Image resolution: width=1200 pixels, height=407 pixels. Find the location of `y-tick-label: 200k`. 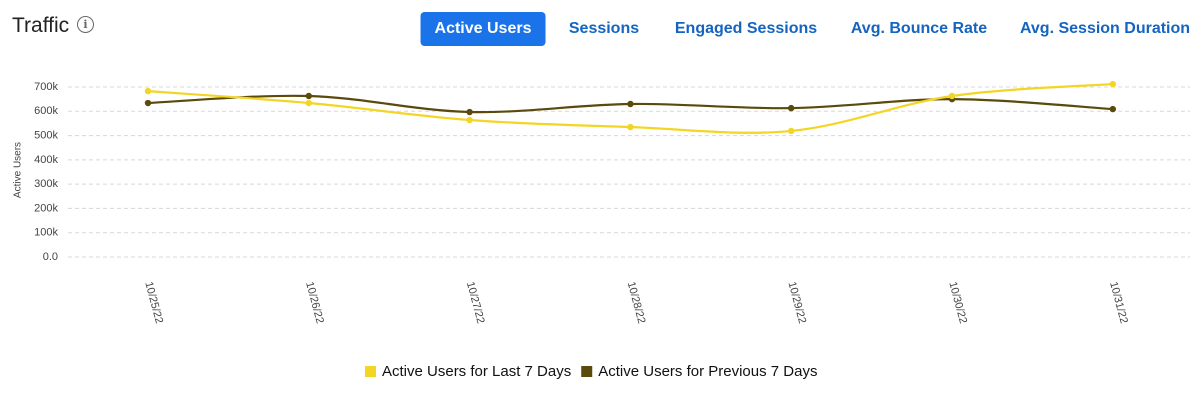

y-tick-label: 200k is located at coordinates (46, 208).